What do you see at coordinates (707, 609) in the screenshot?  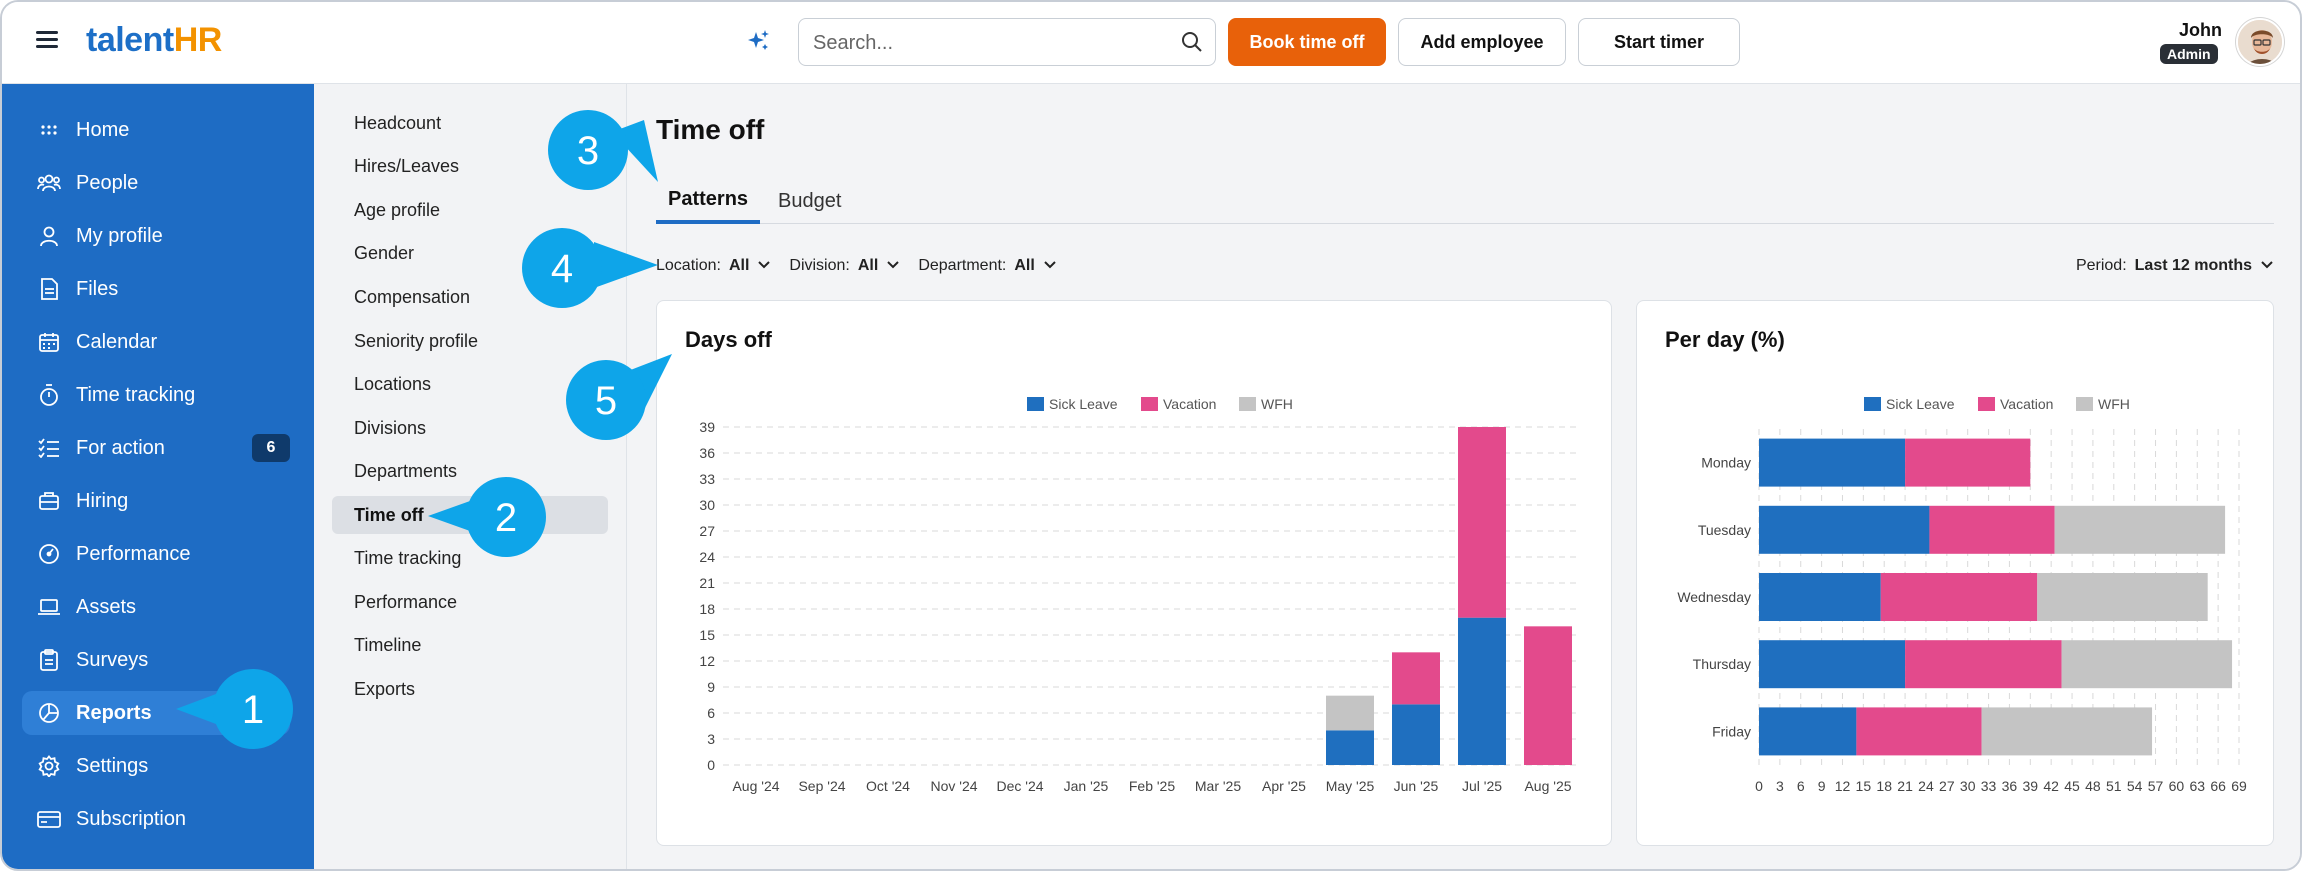 I see `y-tick-label: 18` at bounding box center [707, 609].